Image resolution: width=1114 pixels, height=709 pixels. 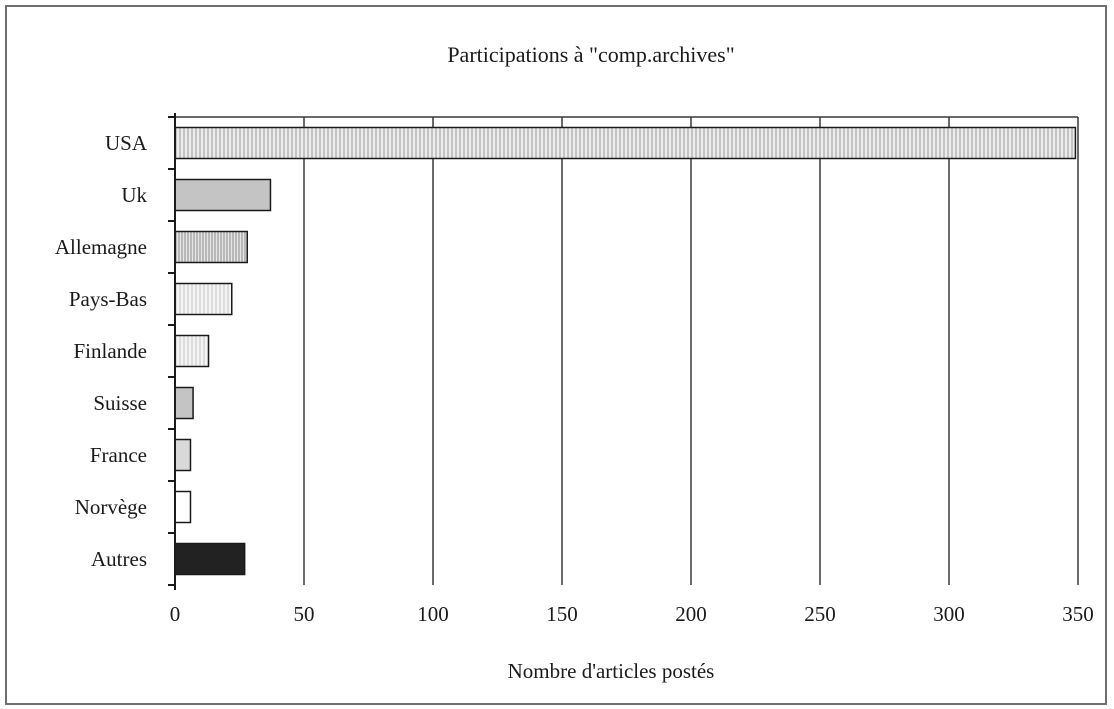 I want to click on axes, so click(x=172, y=351).